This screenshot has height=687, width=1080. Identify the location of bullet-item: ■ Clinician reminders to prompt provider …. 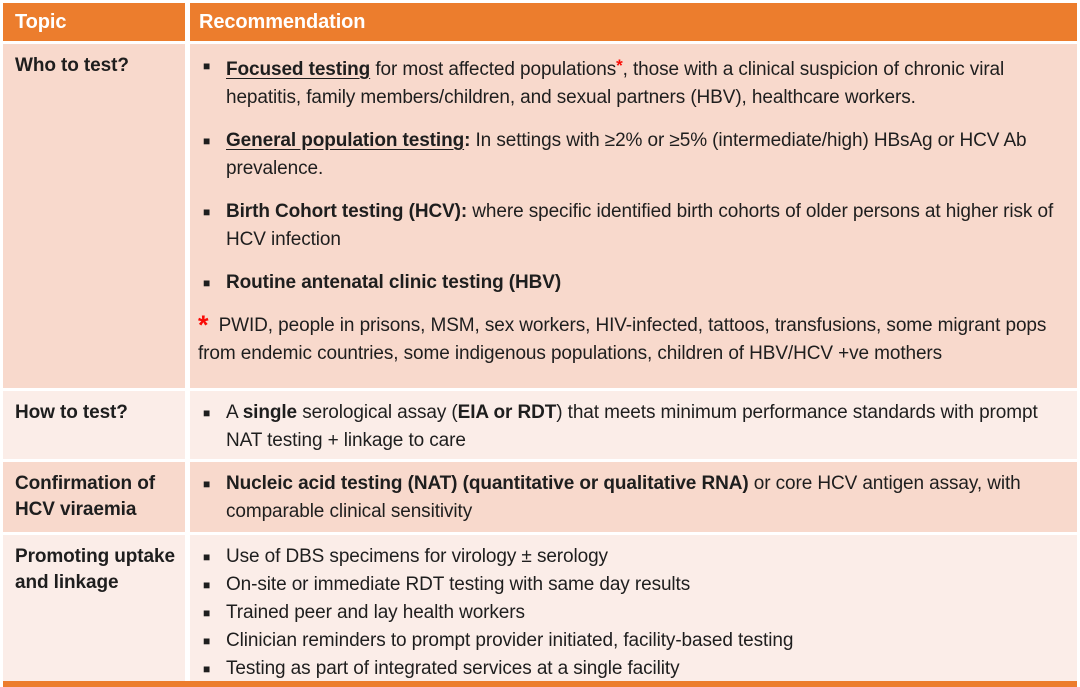
(630, 641).